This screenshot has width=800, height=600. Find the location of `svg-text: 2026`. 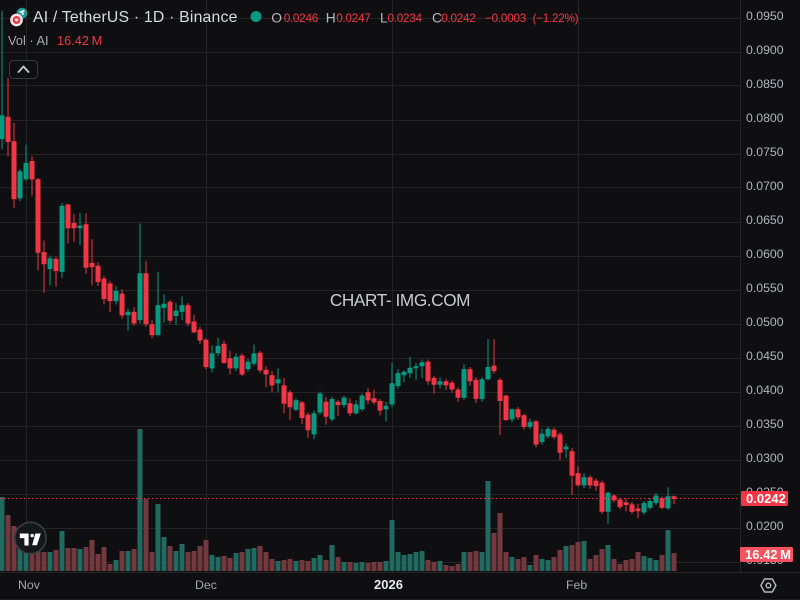

svg-text: 2026 is located at coordinates (388, 584).